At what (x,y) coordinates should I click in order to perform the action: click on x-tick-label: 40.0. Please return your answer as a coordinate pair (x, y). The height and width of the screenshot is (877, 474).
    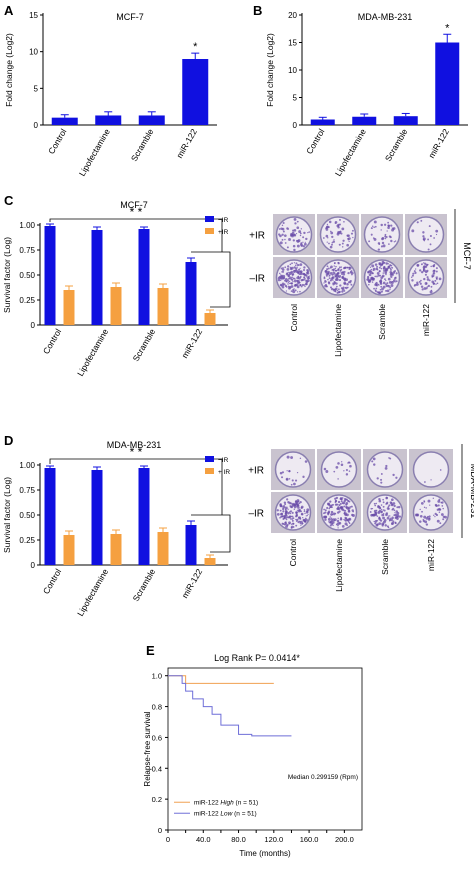
    Looking at the image, I should click on (203, 839).